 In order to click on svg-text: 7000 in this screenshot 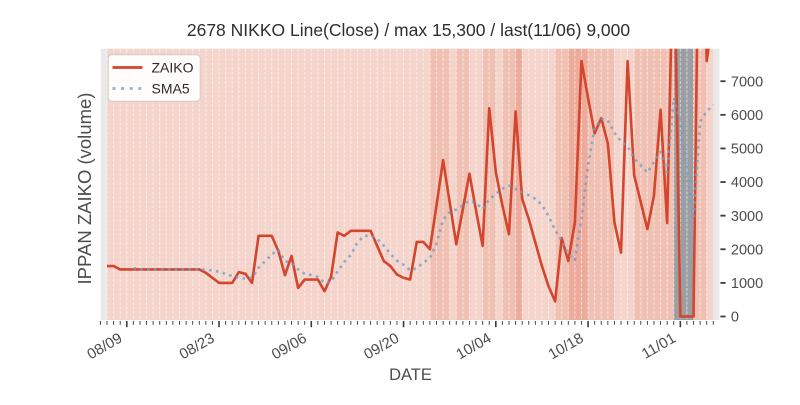, I will do `click(747, 82)`.